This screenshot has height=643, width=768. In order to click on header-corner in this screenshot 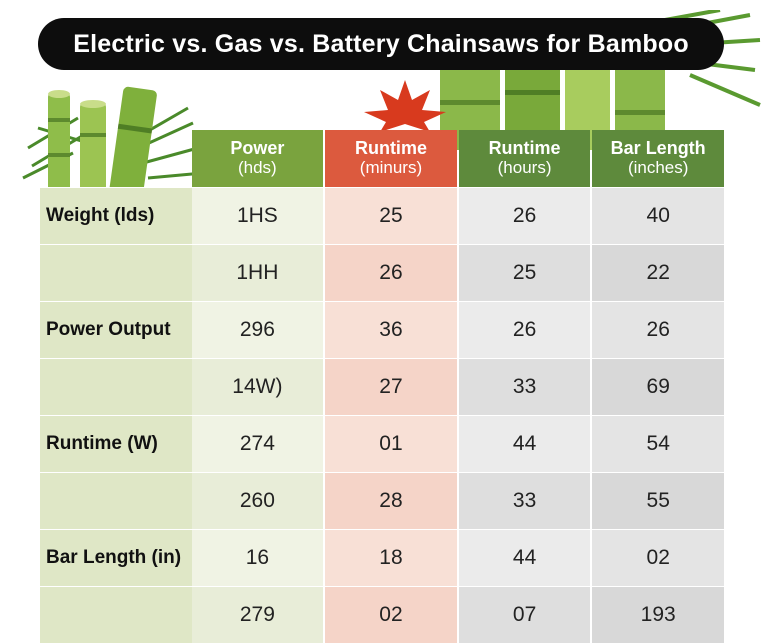, I will do `click(116, 158)`.